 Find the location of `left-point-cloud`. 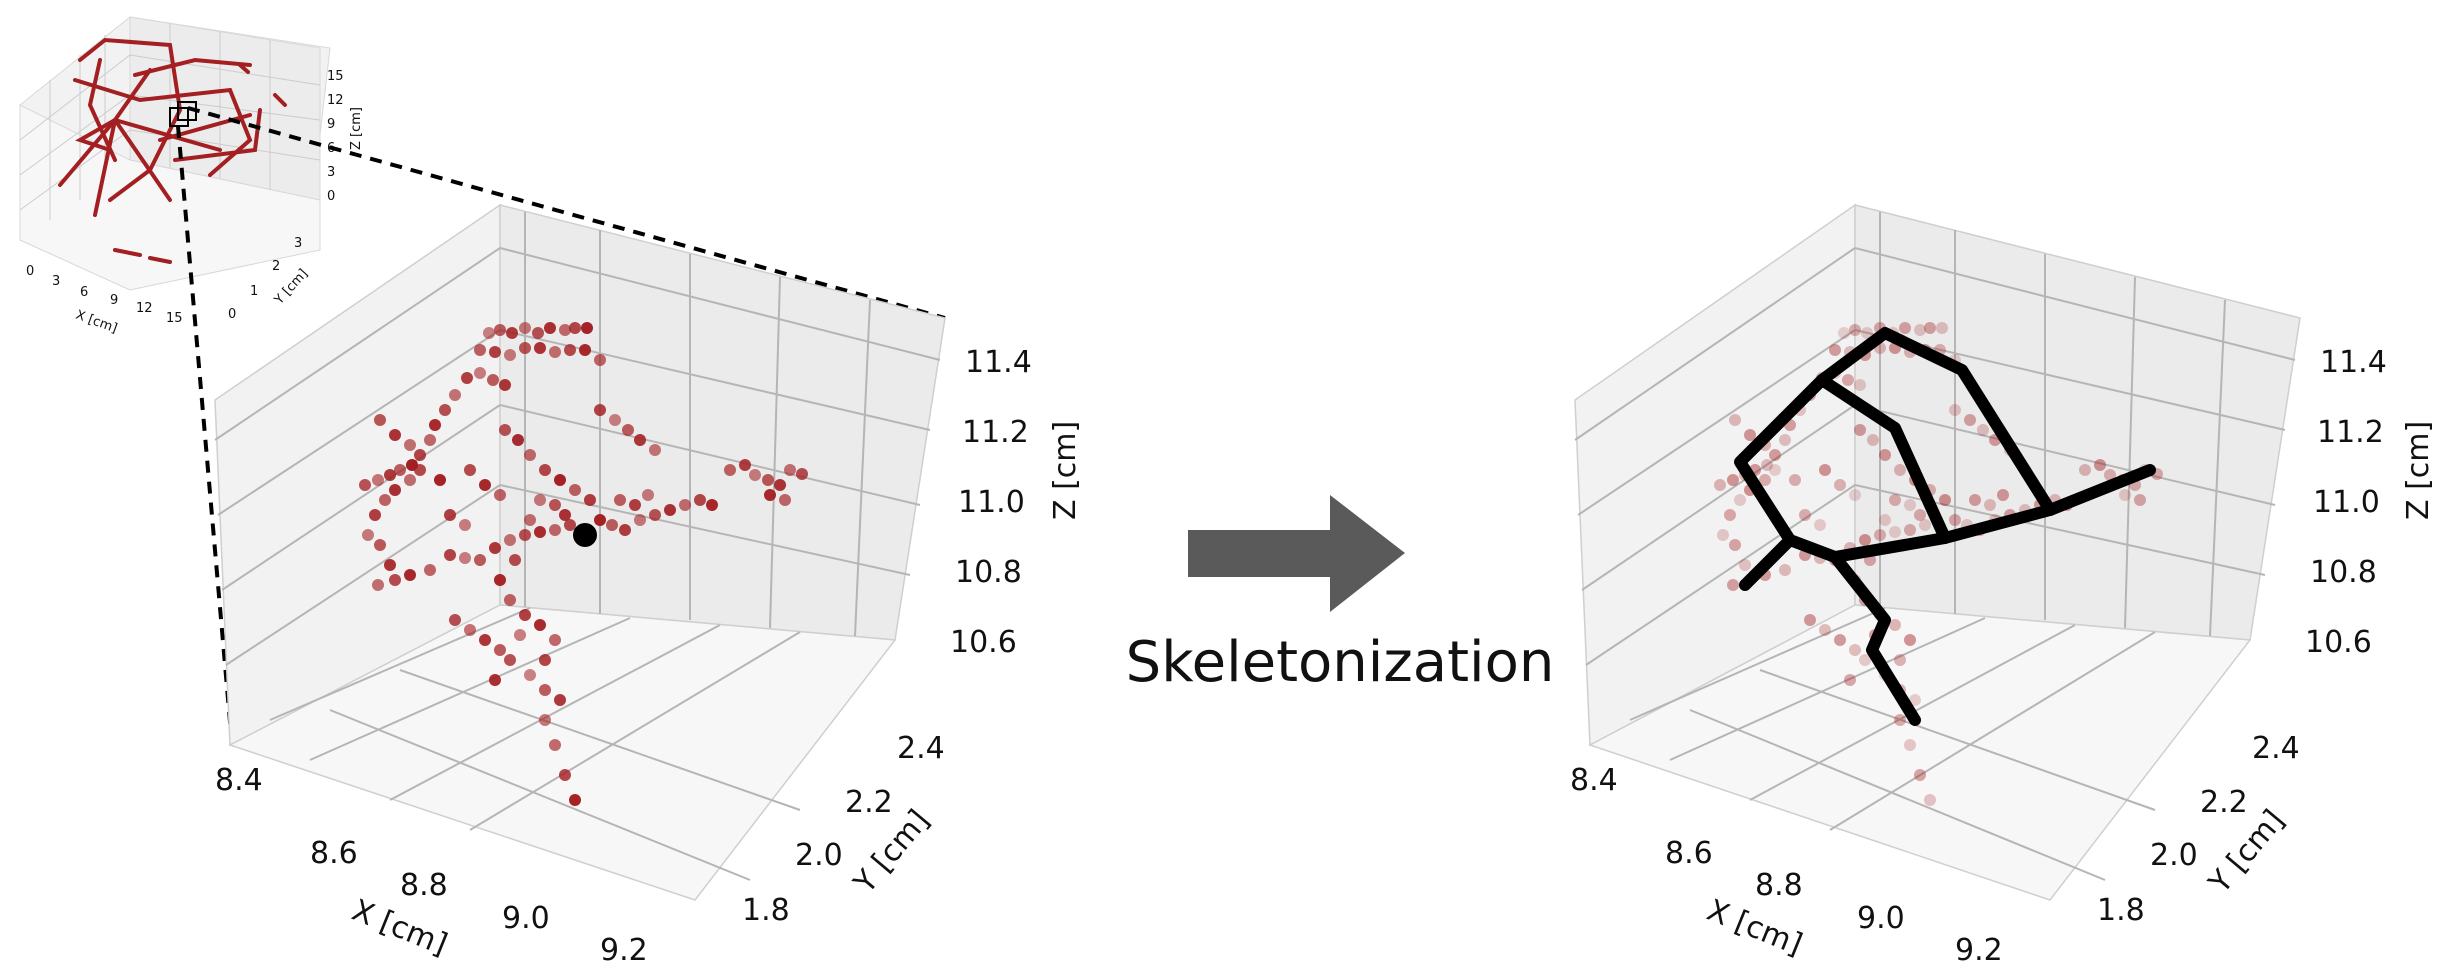

left-point-cloud is located at coordinates (583, 564).